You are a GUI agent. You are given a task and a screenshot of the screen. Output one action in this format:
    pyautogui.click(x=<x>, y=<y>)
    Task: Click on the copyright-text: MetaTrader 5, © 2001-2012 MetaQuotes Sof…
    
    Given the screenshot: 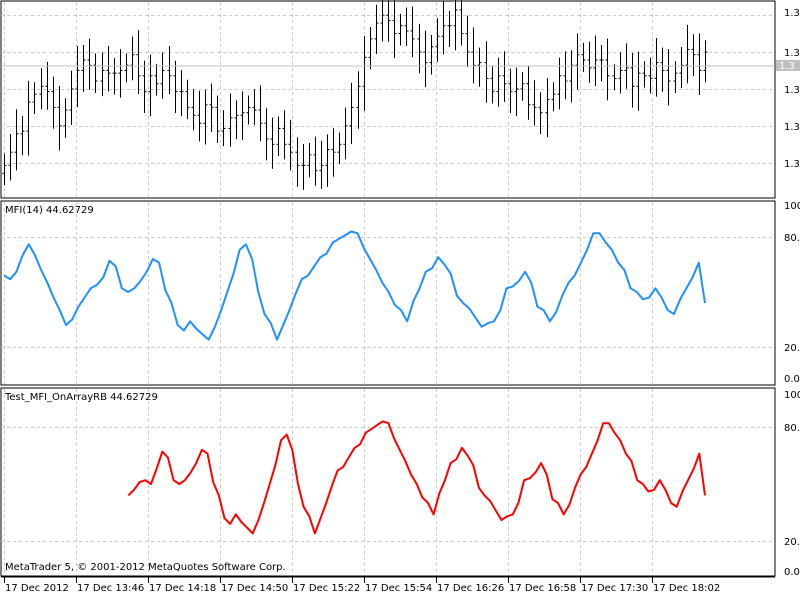 What is the action you would take?
    pyautogui.click(x=145, y=567)
    